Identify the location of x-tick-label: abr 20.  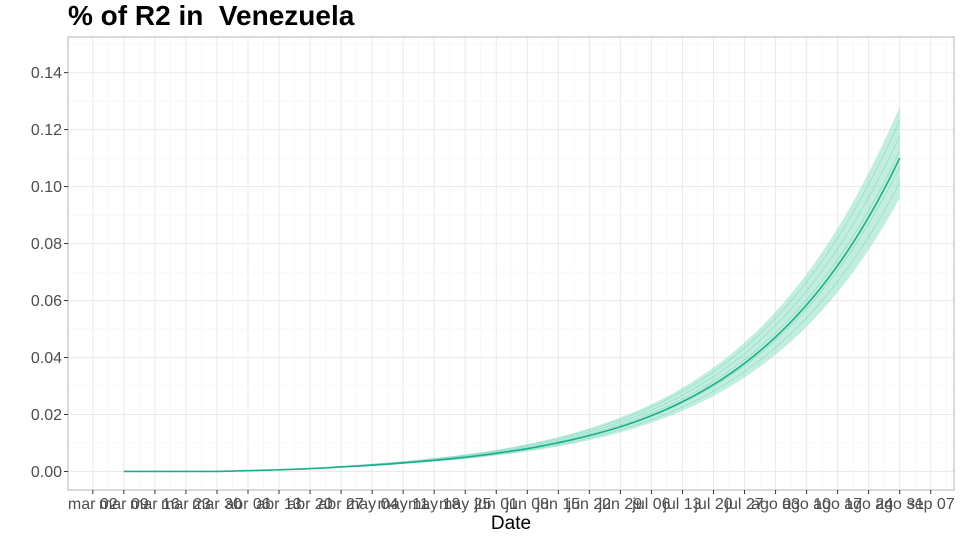
(309, 504).